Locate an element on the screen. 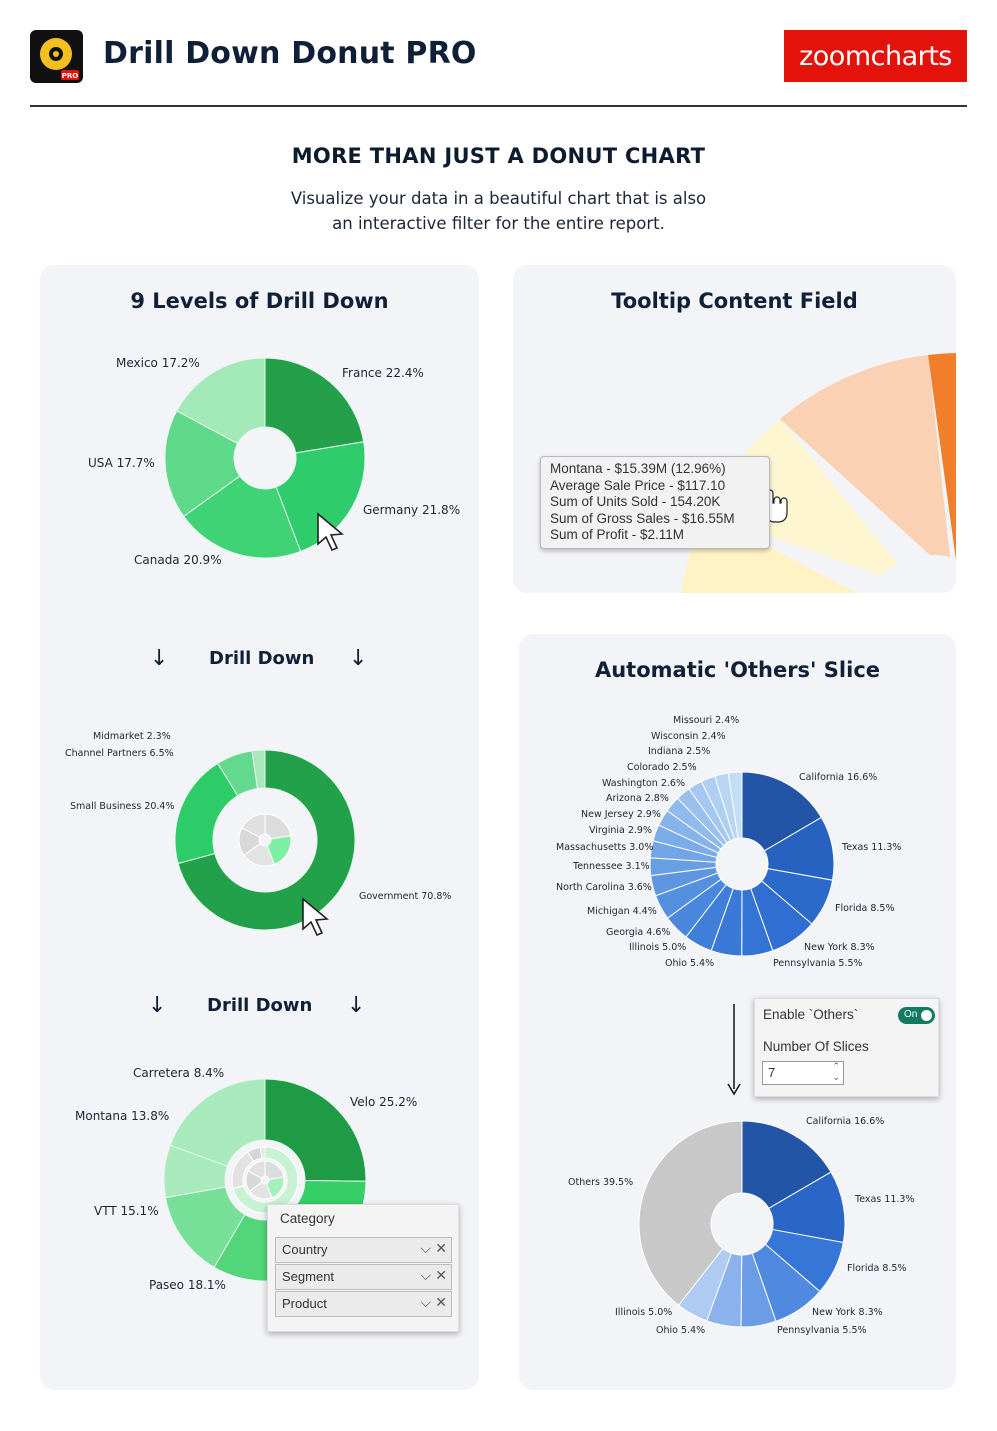 The width and height of the screenshot is (997, 1431). others-card-title: Automatic 'Others' Slice is located at coordinates (737, 670).